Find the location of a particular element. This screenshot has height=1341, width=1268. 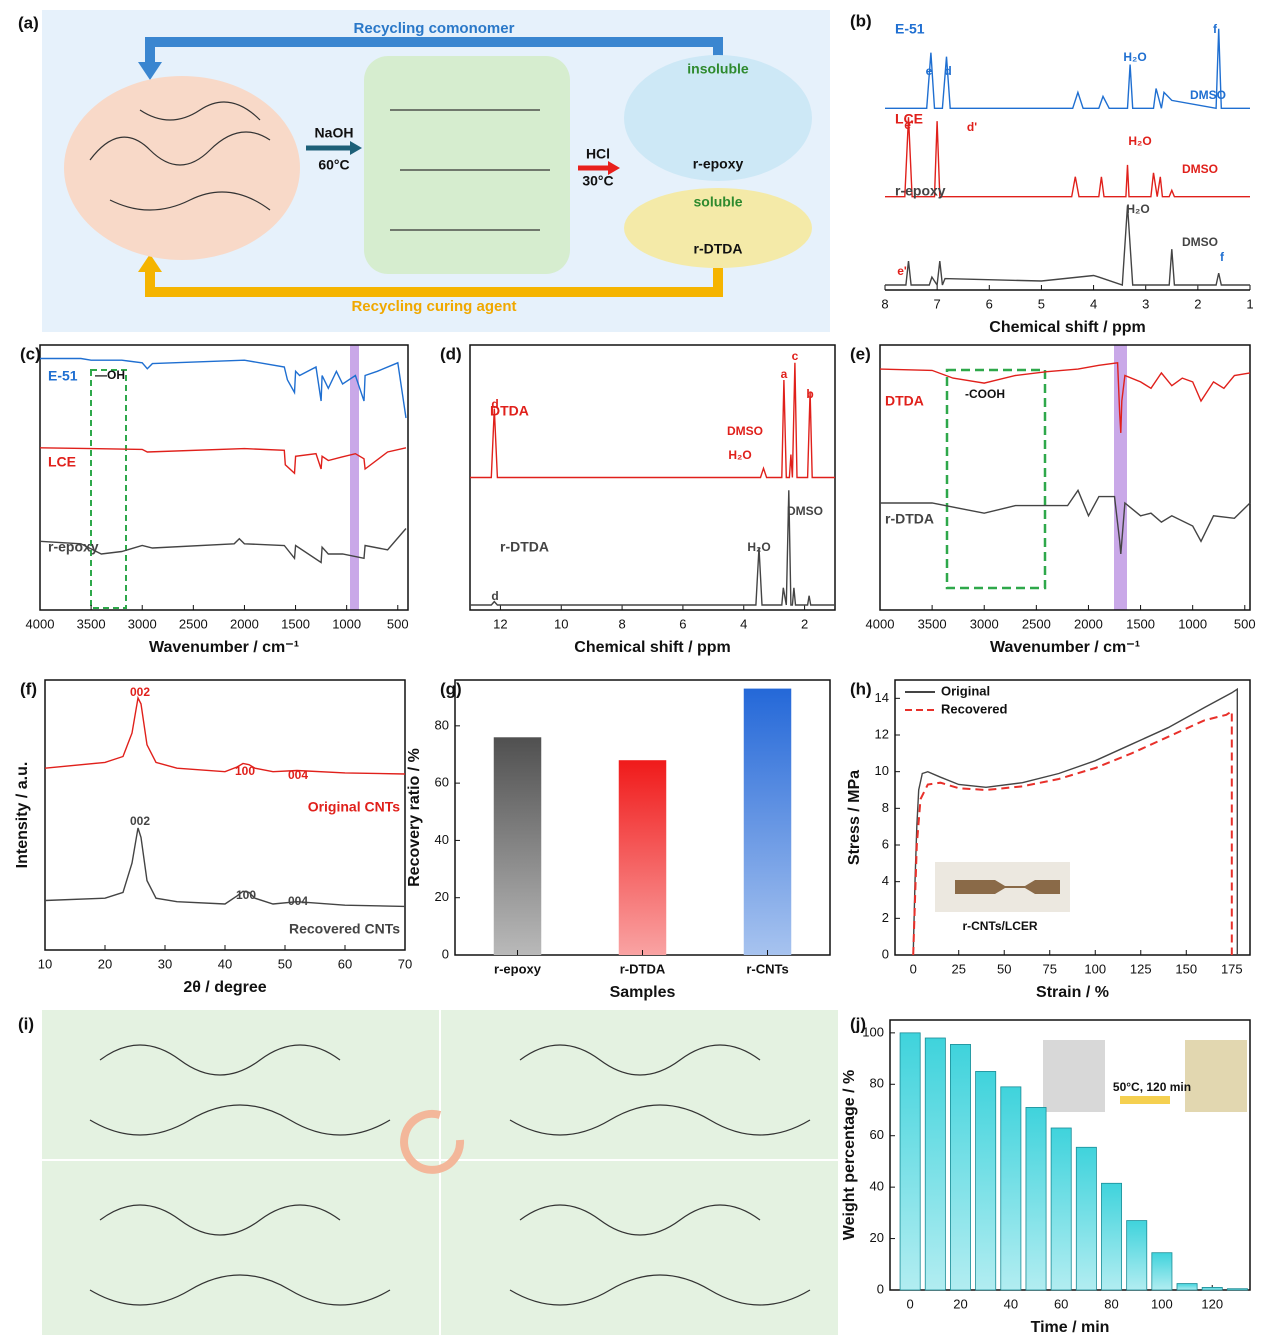

top-arrow-head is located at coordinates (150, 71).